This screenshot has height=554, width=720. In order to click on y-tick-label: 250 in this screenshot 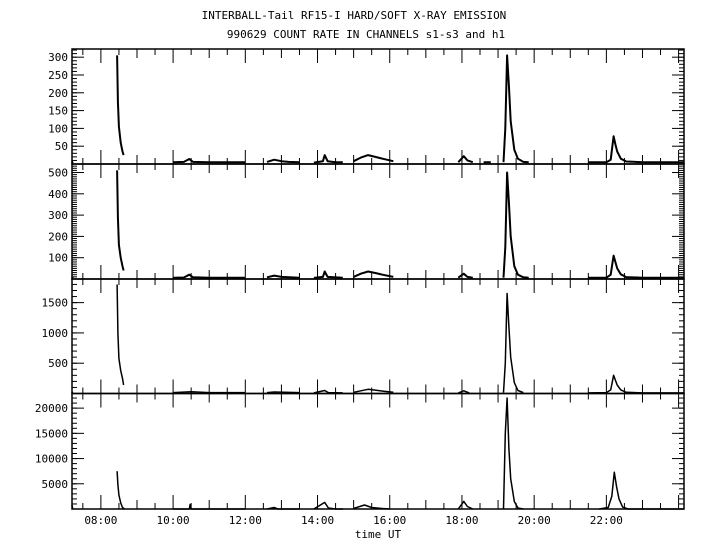, I will do `click(58, 75)`.